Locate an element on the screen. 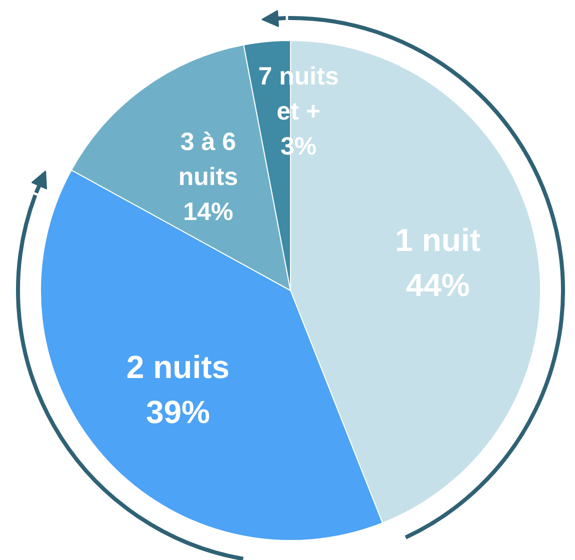 The image size is (575, 560). data-label: 44% is located at coordinates (438, 284).